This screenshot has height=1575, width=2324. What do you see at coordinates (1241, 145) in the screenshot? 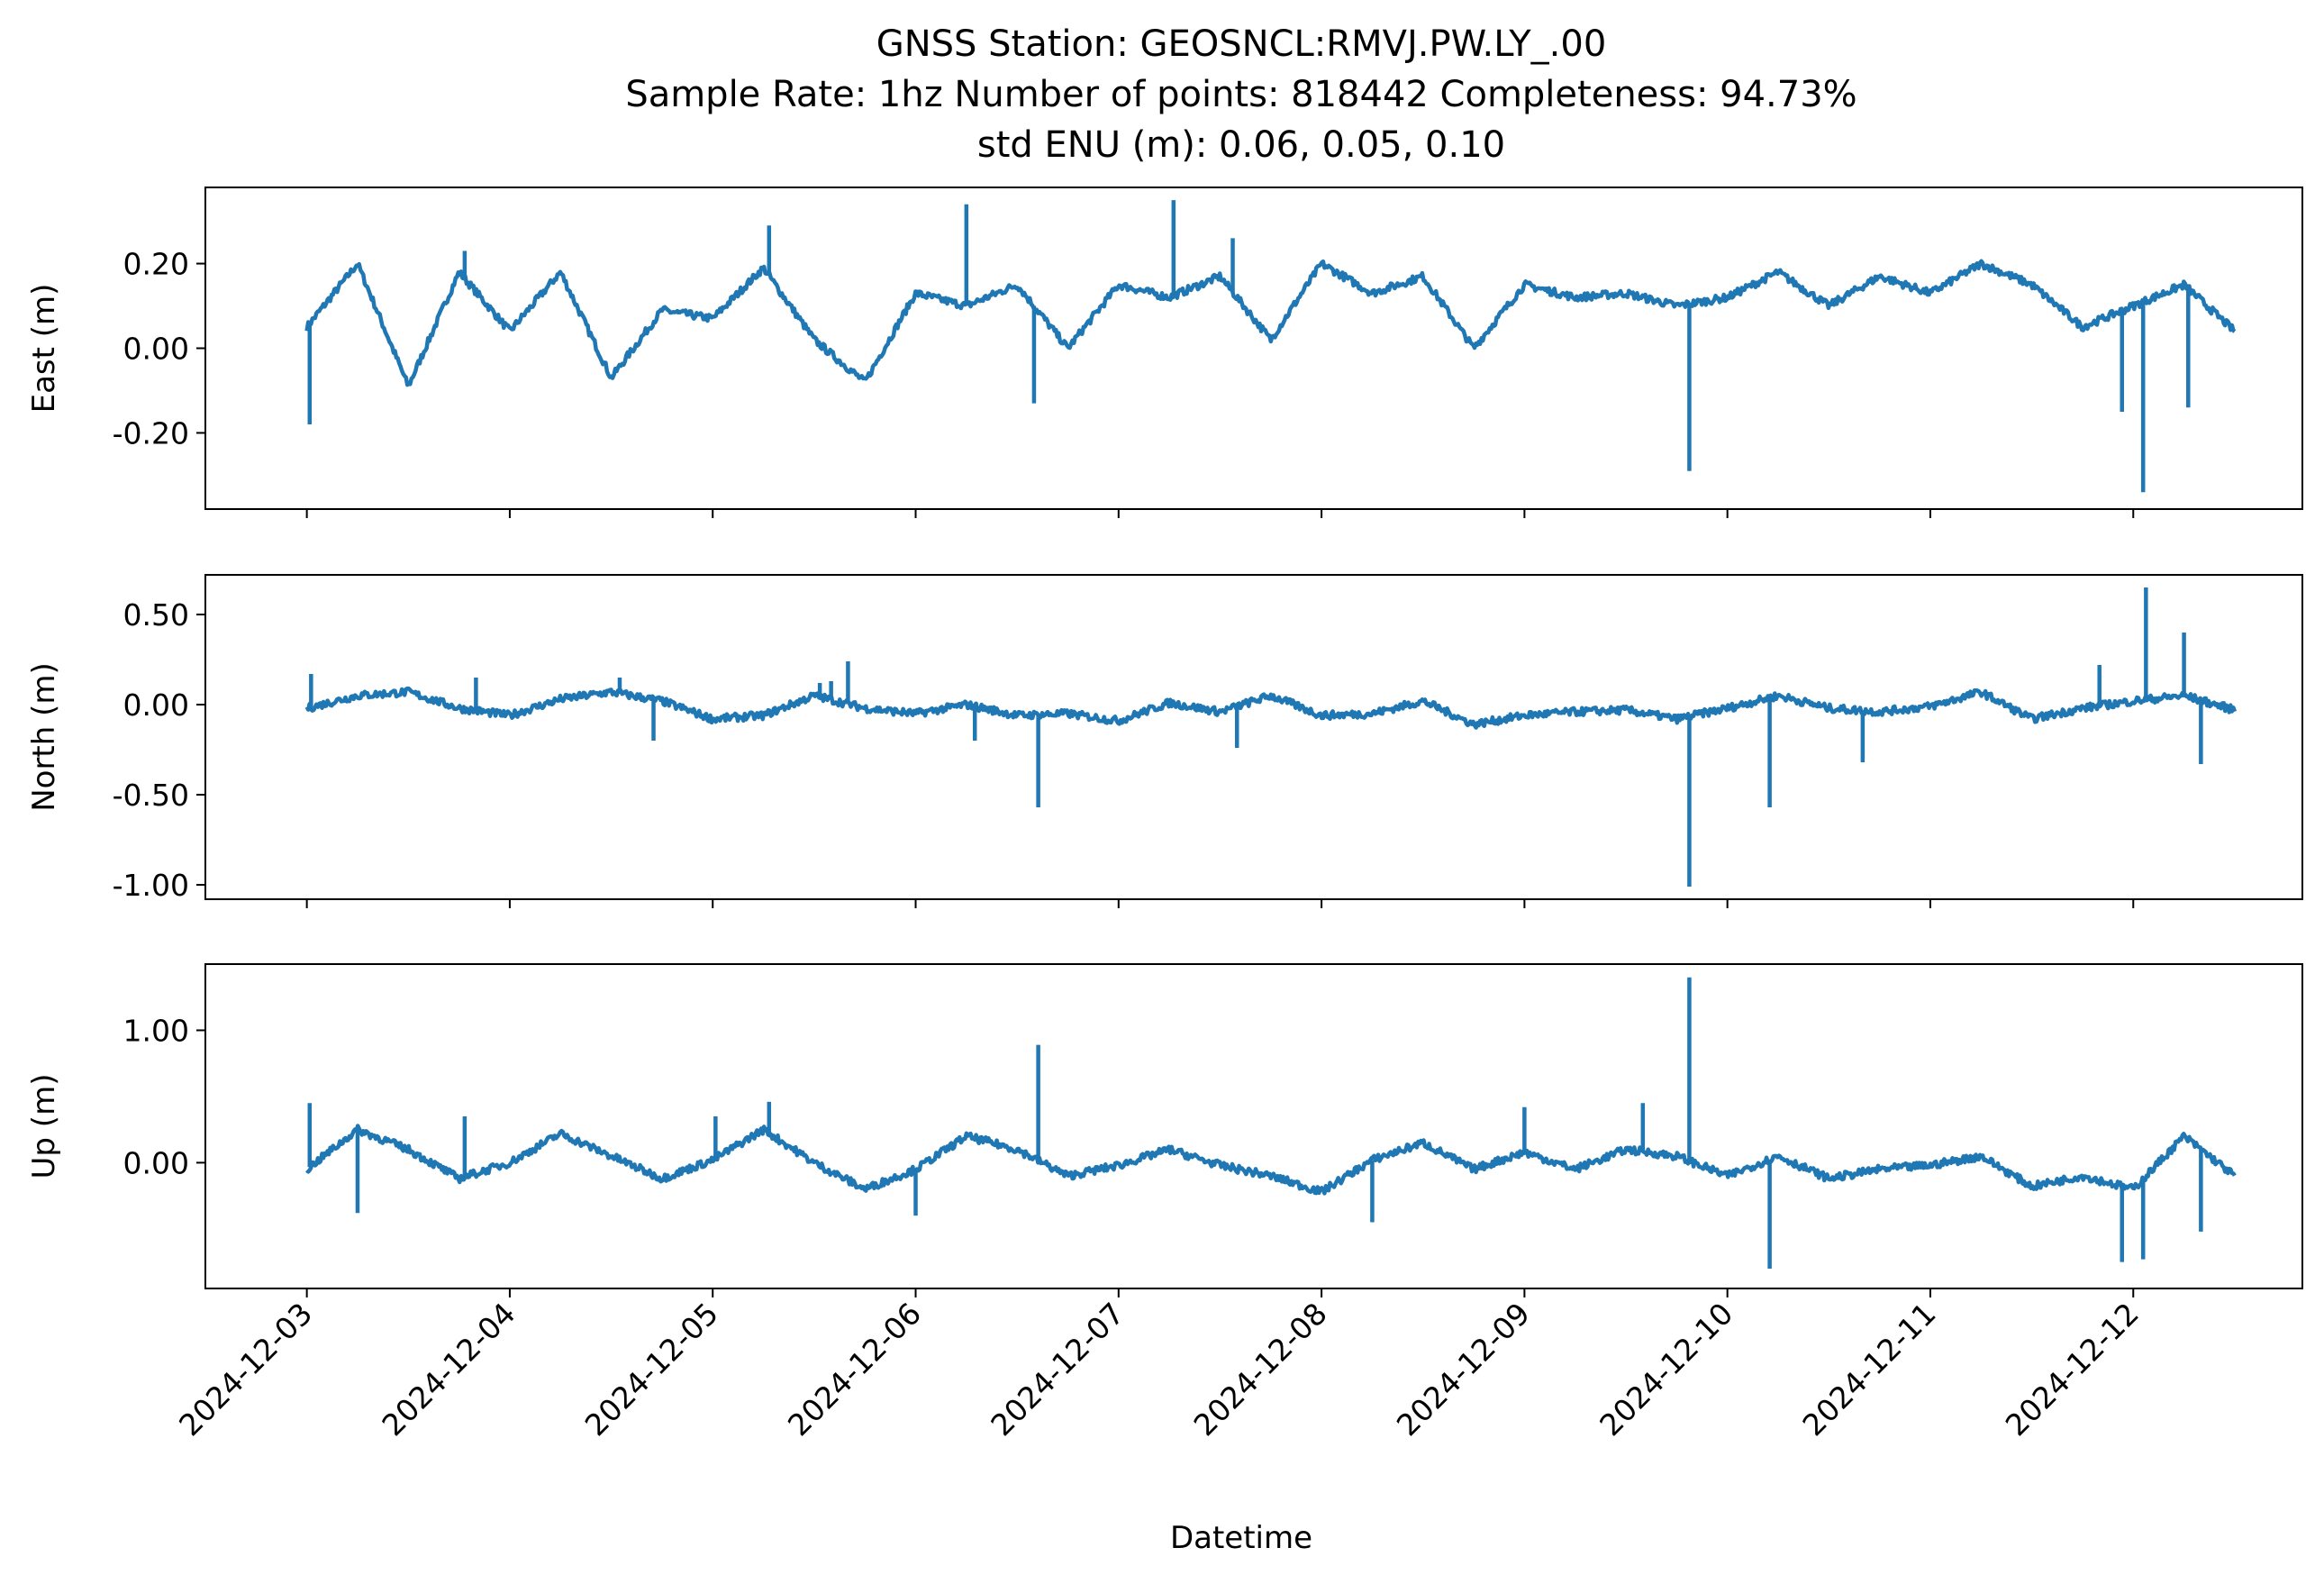
I see `chart-title-line-3: std ENU (m): 0.06, 0.05, 0.10` at bounding box center [1241, 145].